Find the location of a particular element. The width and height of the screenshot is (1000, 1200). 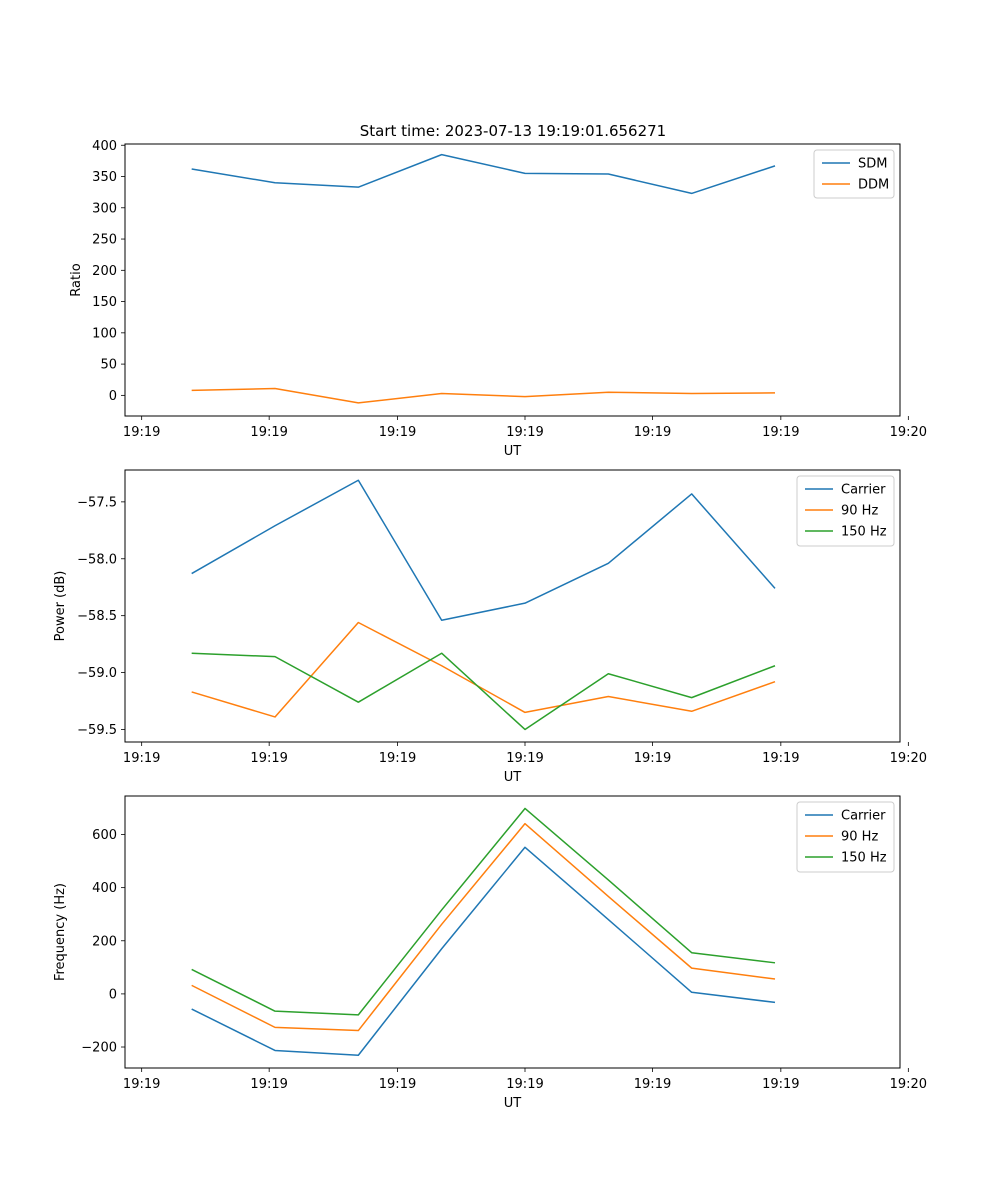

y-tick-label: −59.0 is located at coordinates (97, 673).